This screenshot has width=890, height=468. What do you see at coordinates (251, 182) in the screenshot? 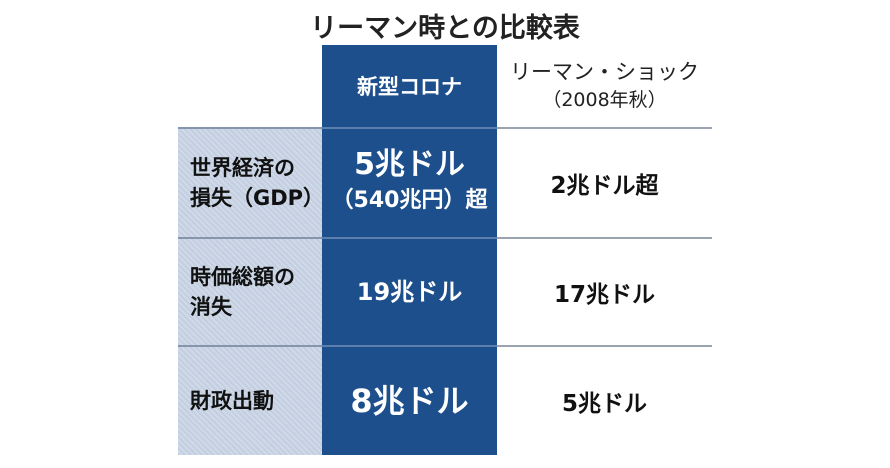
I see `row-label: 世界経済の損失（GDP）` at bounding box center [251, 182].